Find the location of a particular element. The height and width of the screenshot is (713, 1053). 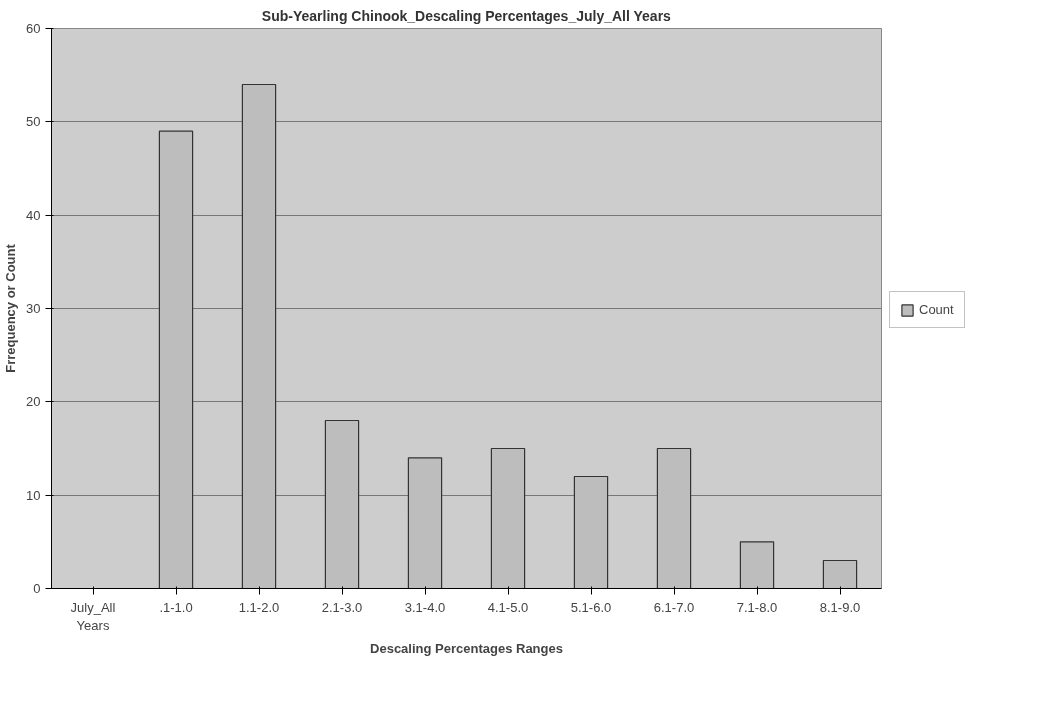

x-tick-label: 3.1-4.0 is located at coordinates (425, 607).